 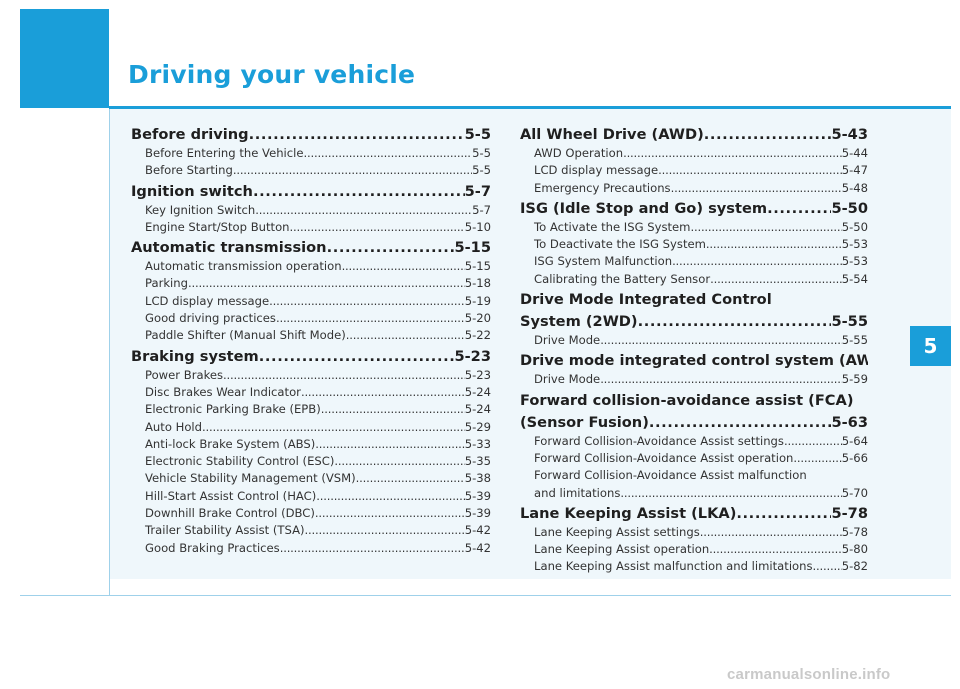 I want to click on toc-page-number: 5-33, so click(x=477, y=443).